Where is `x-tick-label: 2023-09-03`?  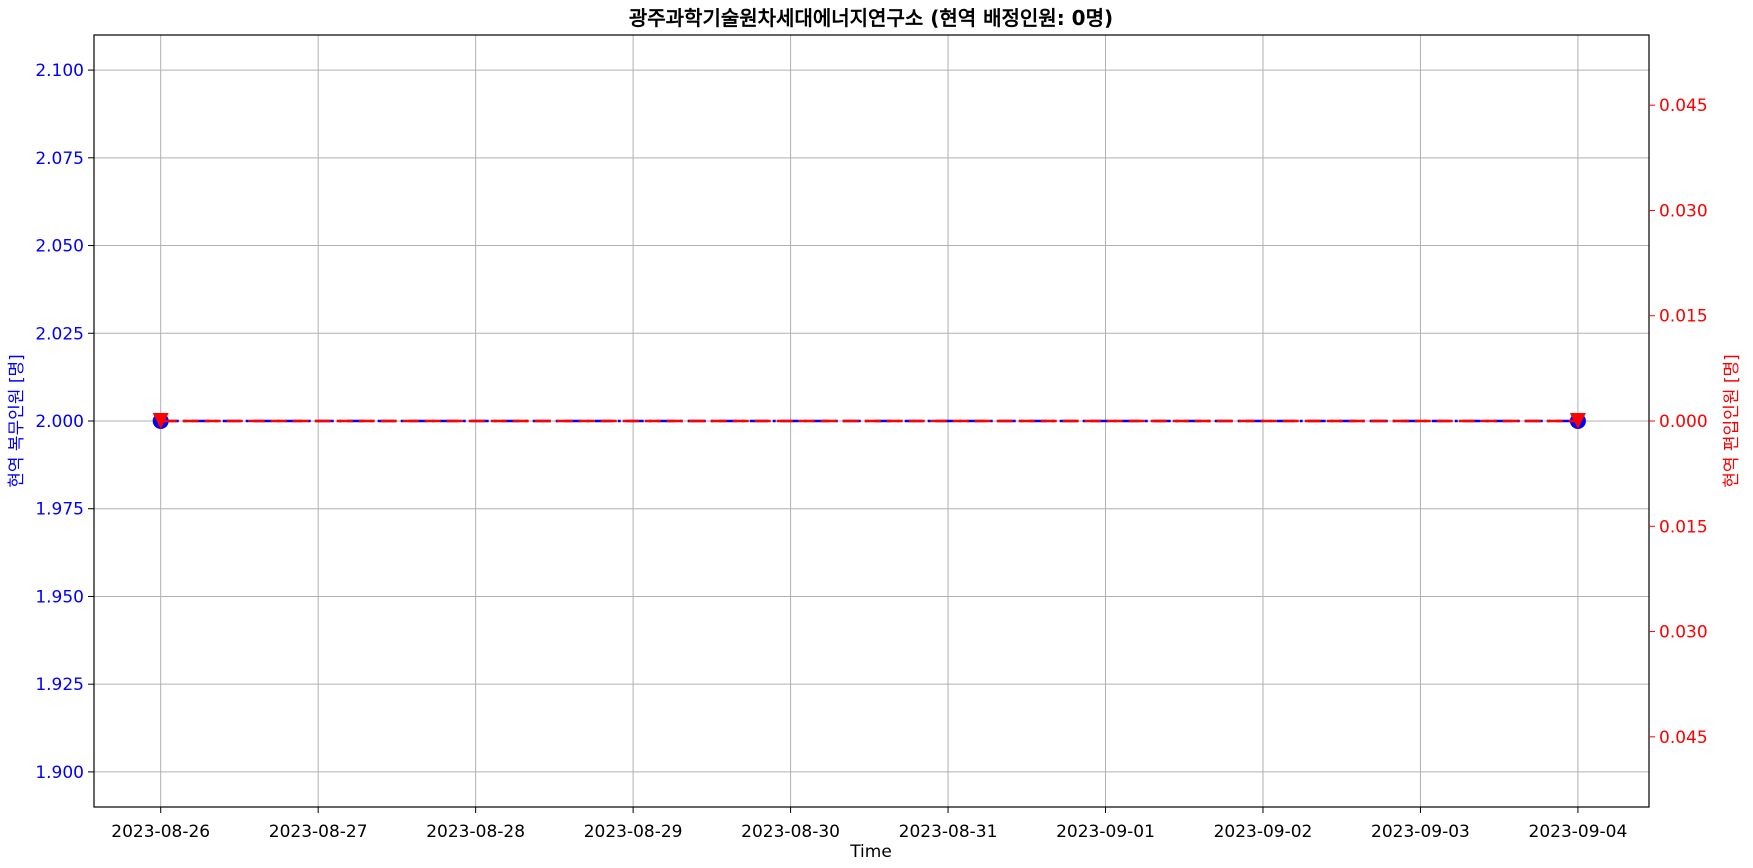
x-tick-label: 2023-09-03 is located at coordinates (1420, 832).